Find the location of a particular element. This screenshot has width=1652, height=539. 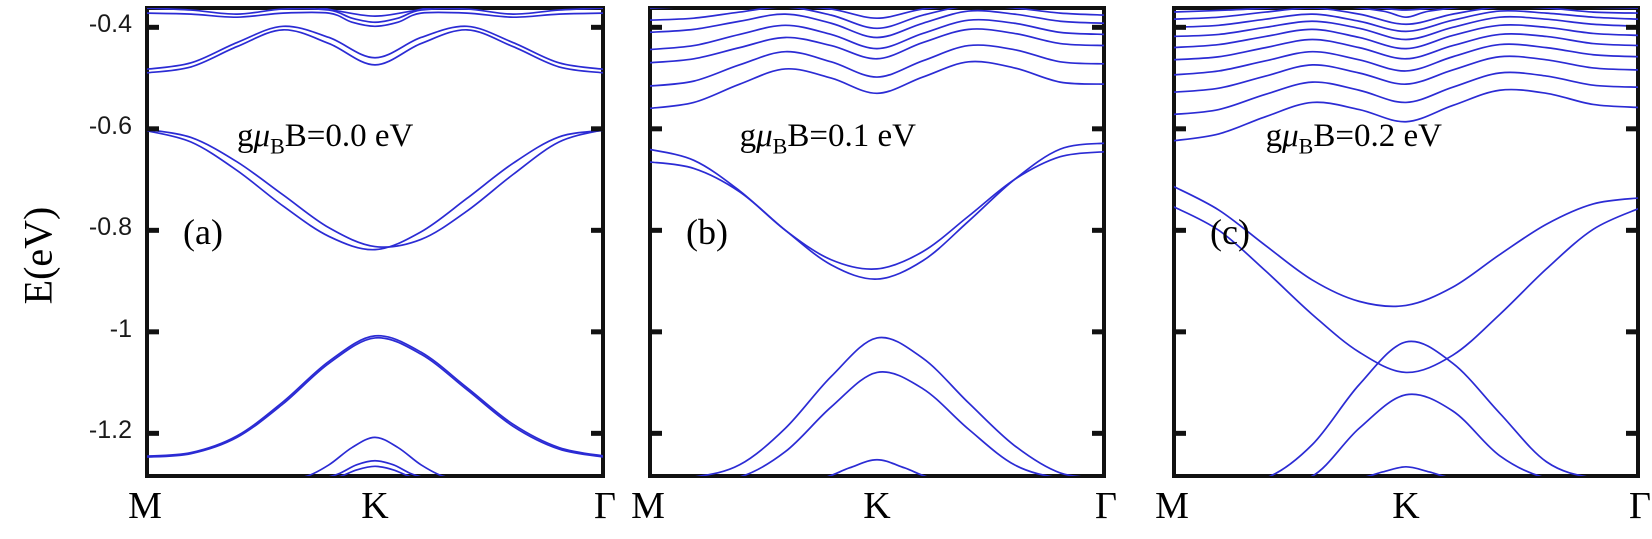

panel-annotation-a: gμBB=0.0 eV is located at coordinates (325, 139).